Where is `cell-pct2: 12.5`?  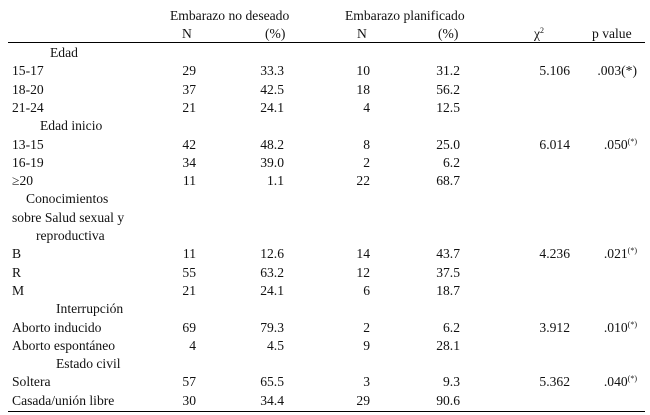 cell-pct2: 12.5 is located at coordinates (448, 107).